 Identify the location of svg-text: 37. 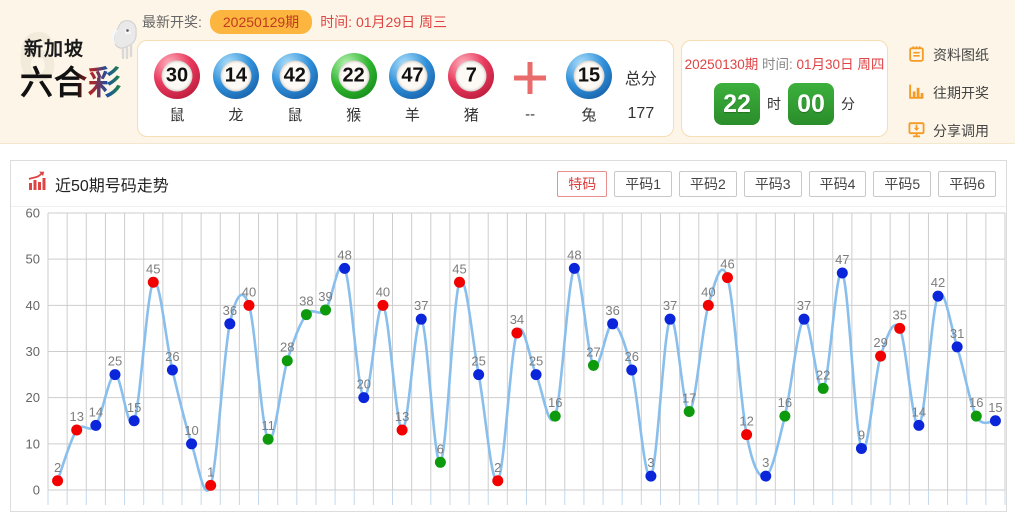
(670, 305).